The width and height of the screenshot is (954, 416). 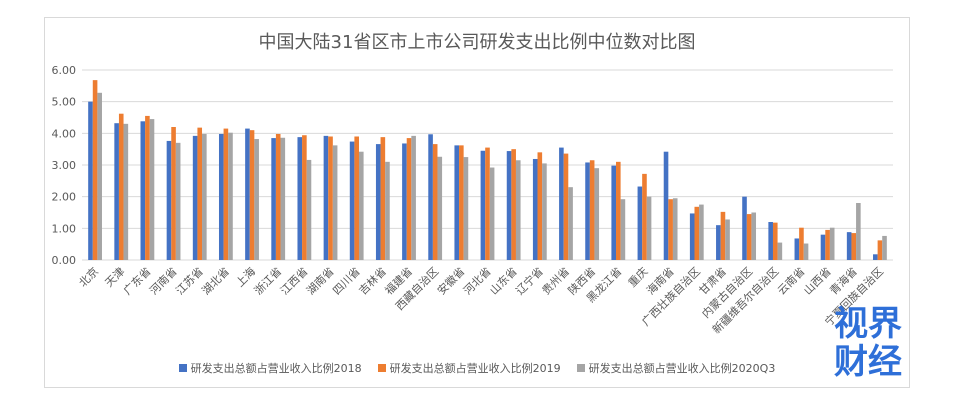 What do you see at coordinates (529, 280) in the screenshot?
I see `x-tick-label: 辽宁省` at bounding box center [529, 280].